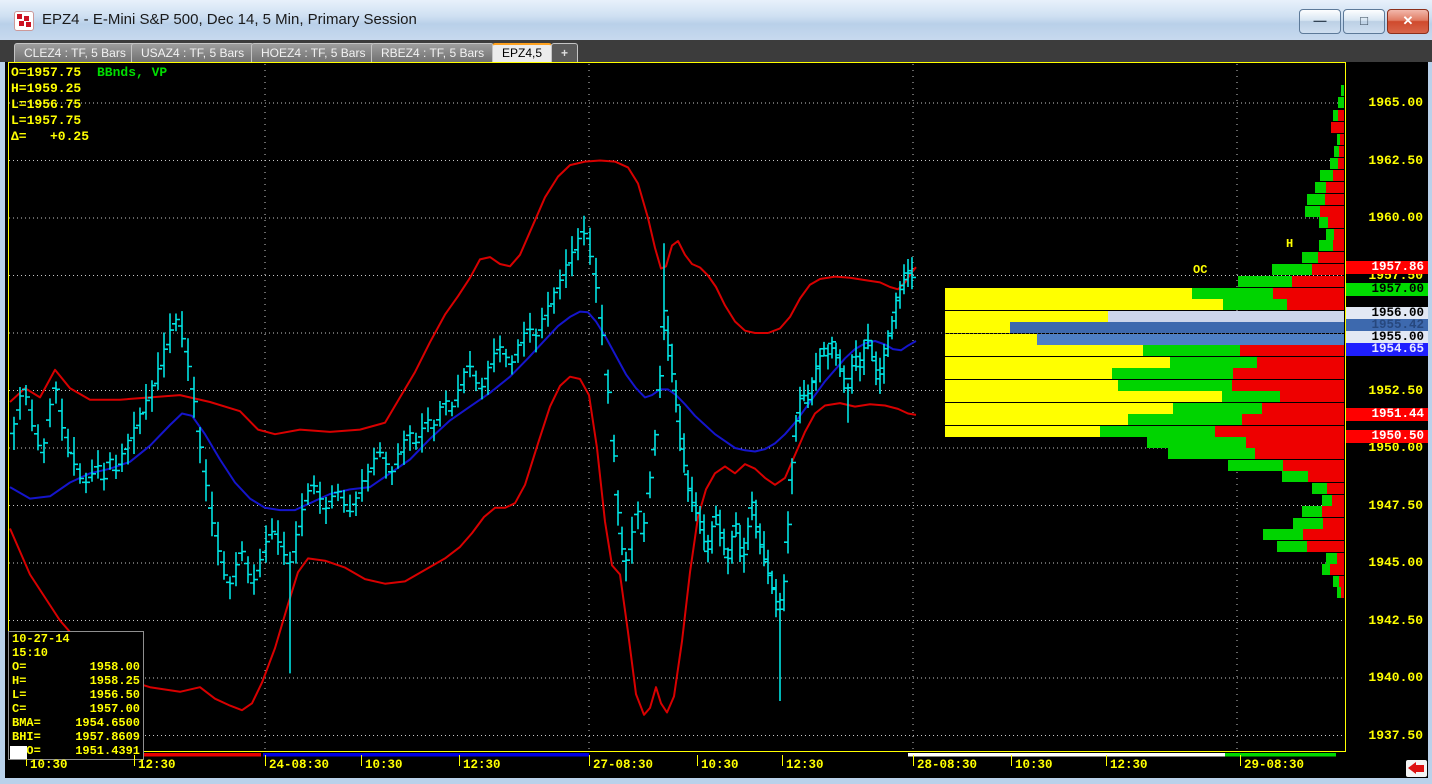 The width and height of the screenshot is (1432, 784). I want to click on tab-clez4: CLEZ4 : TF, 5 Bars, so click(75, 53).